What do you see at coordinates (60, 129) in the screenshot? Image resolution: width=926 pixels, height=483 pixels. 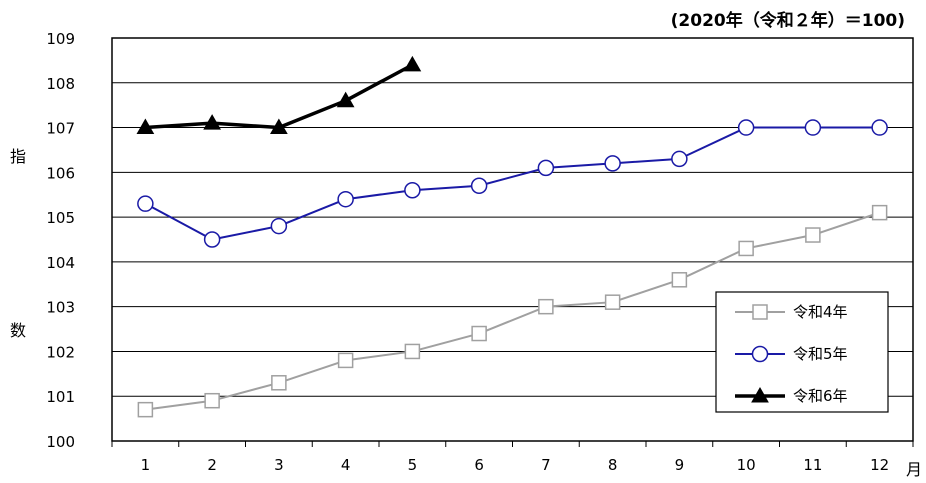 I see `y-tick-label: 107` at bounding box center [60, 129].